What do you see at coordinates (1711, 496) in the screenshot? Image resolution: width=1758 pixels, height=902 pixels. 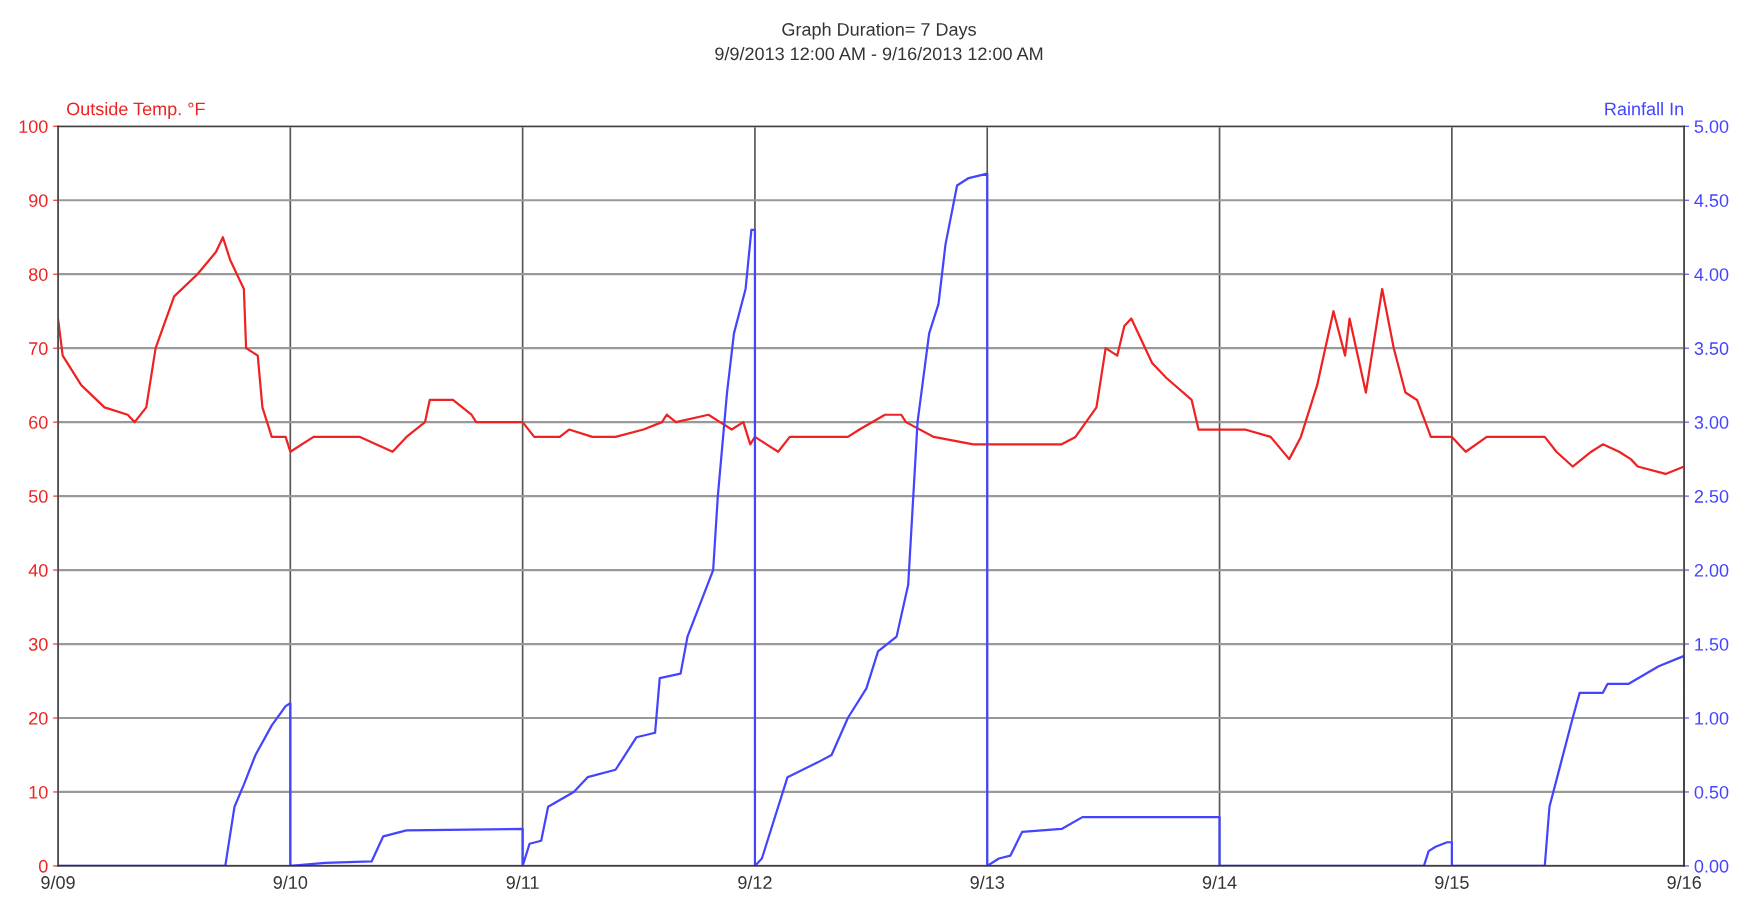 I see `y2-tick-label: 2.50` at bounding box center [1711, 496].